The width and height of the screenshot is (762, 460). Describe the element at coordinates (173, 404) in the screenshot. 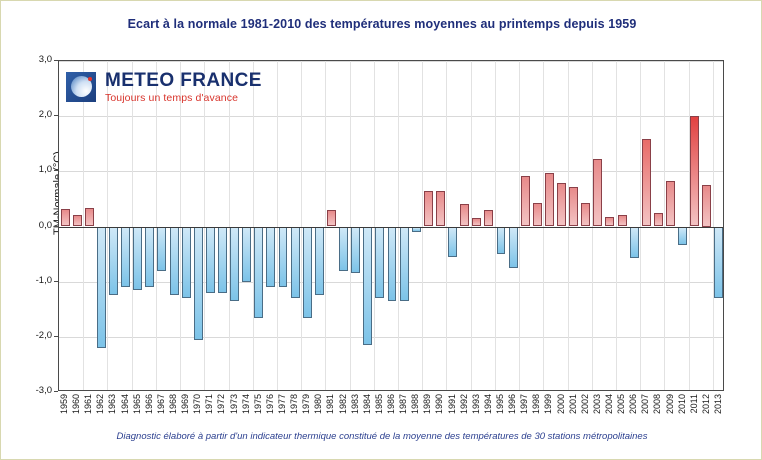

I see `x-tick-label: 1968` at that location.